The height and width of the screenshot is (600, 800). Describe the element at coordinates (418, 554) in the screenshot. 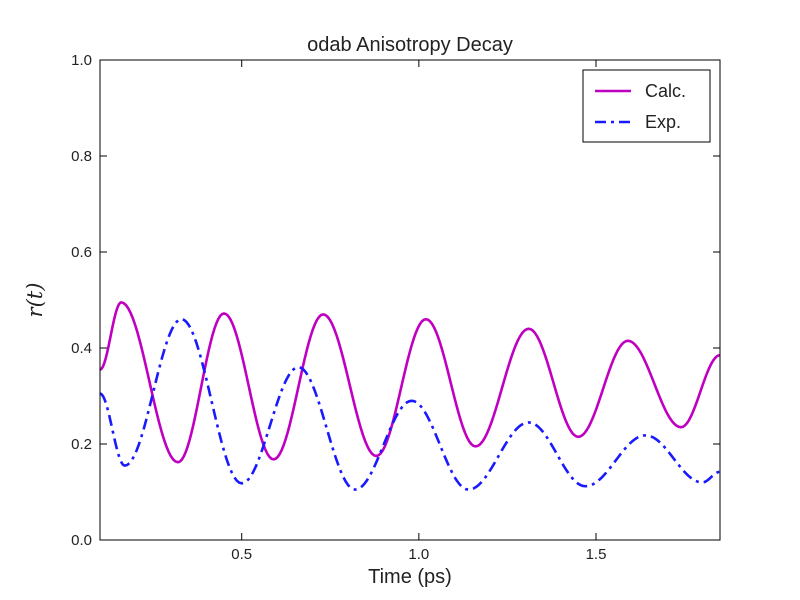

I see `x-tick-label: 1.0` at that location.